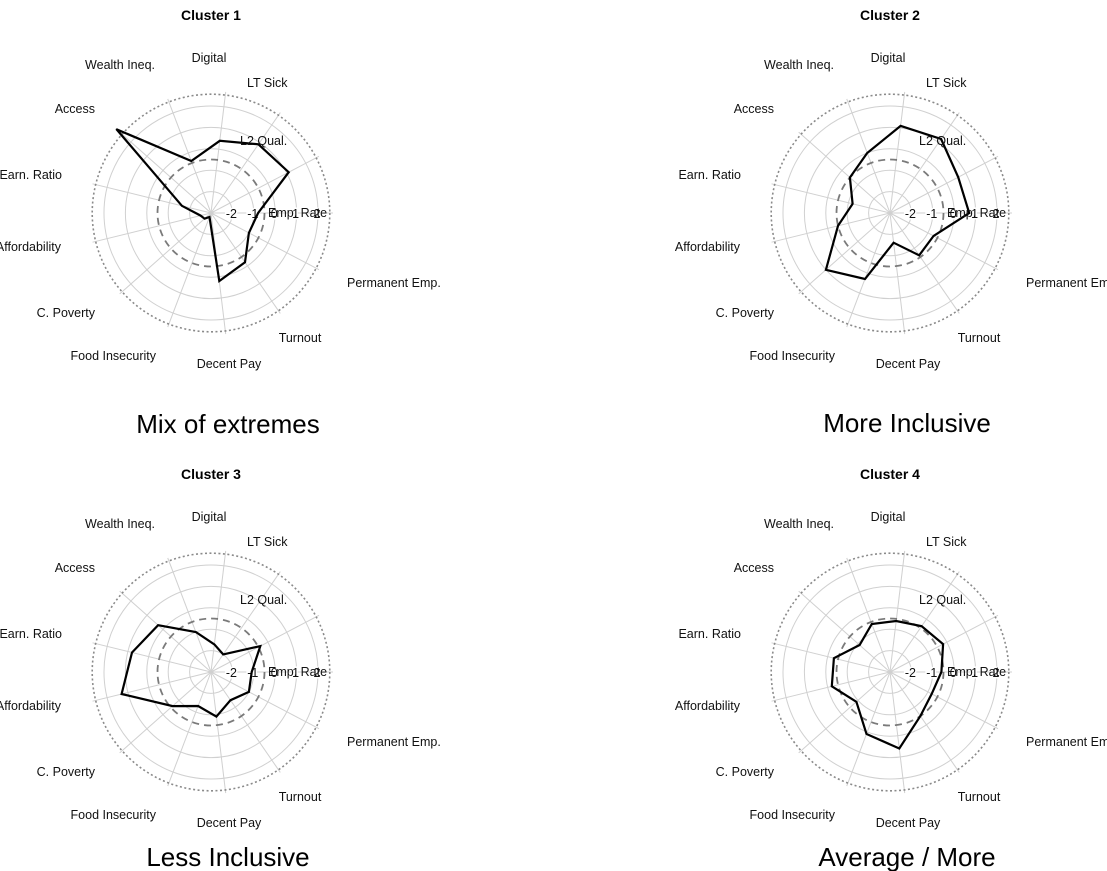 This screenshot has width=1107, height=871. What do you see at coordinates (906, 856) in the screenshot?
I see `cluster-caption: Average / More` at bounding box center [906, 856].